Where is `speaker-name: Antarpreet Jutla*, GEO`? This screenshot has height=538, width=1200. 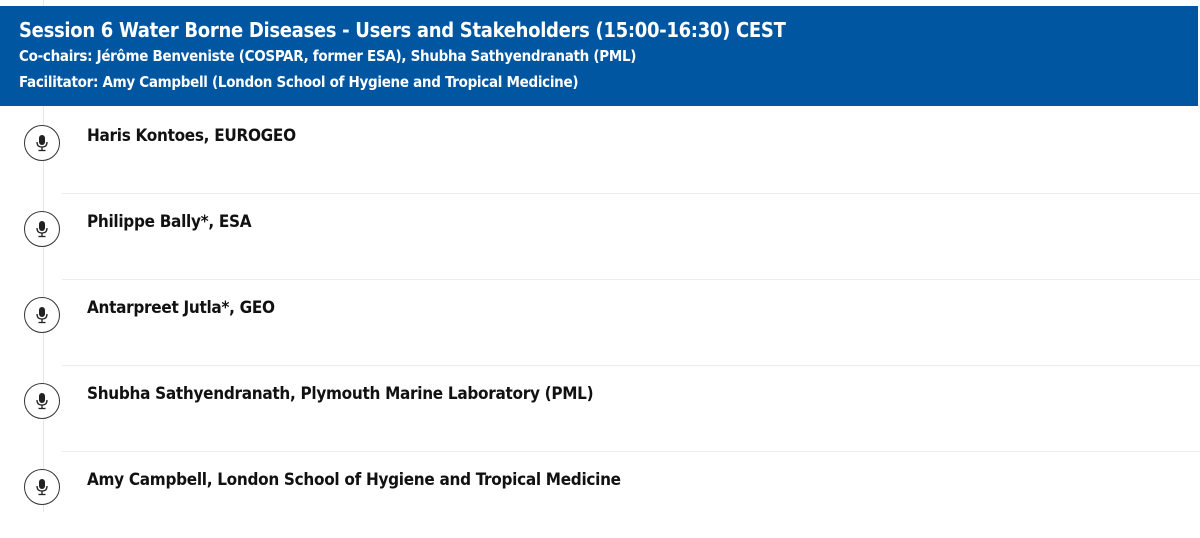 speaker-name: Antarpreet Jutla*, GEO is located at coordinates (181, 308).